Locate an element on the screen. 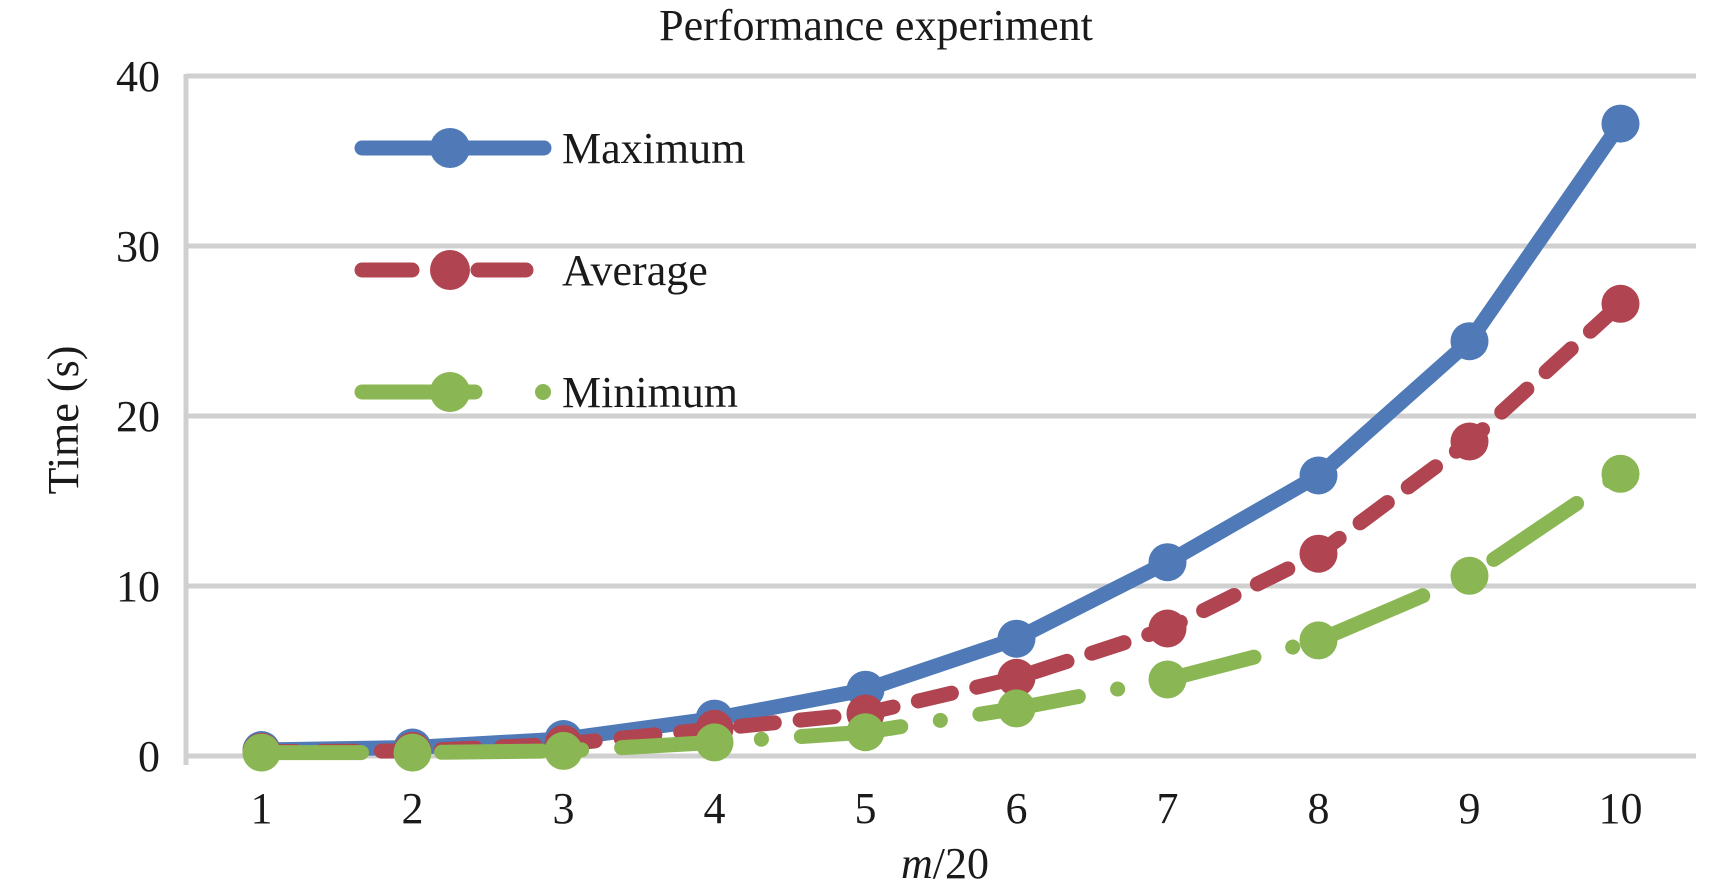  x-tick-label: 9 is located at coordinates (1470, 808).